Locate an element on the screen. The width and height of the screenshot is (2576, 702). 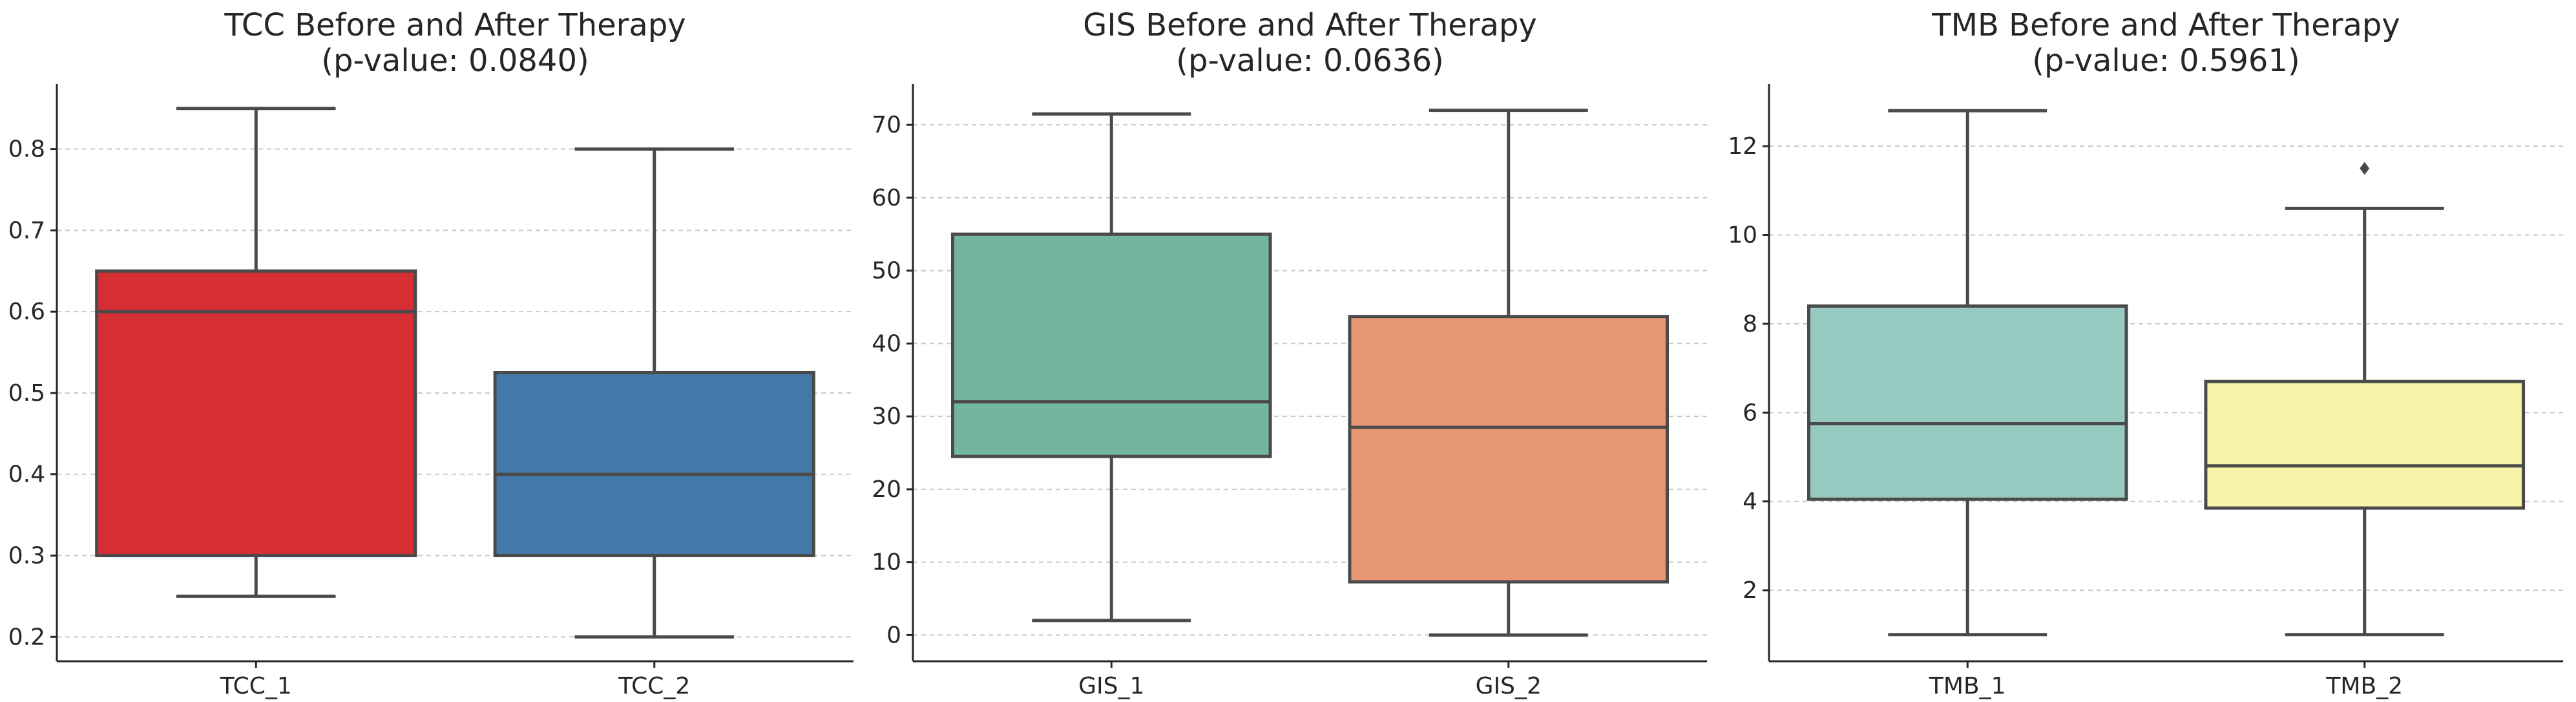
chart-title: GIS Before and After Therapy is located at coordinates (1310, 25).